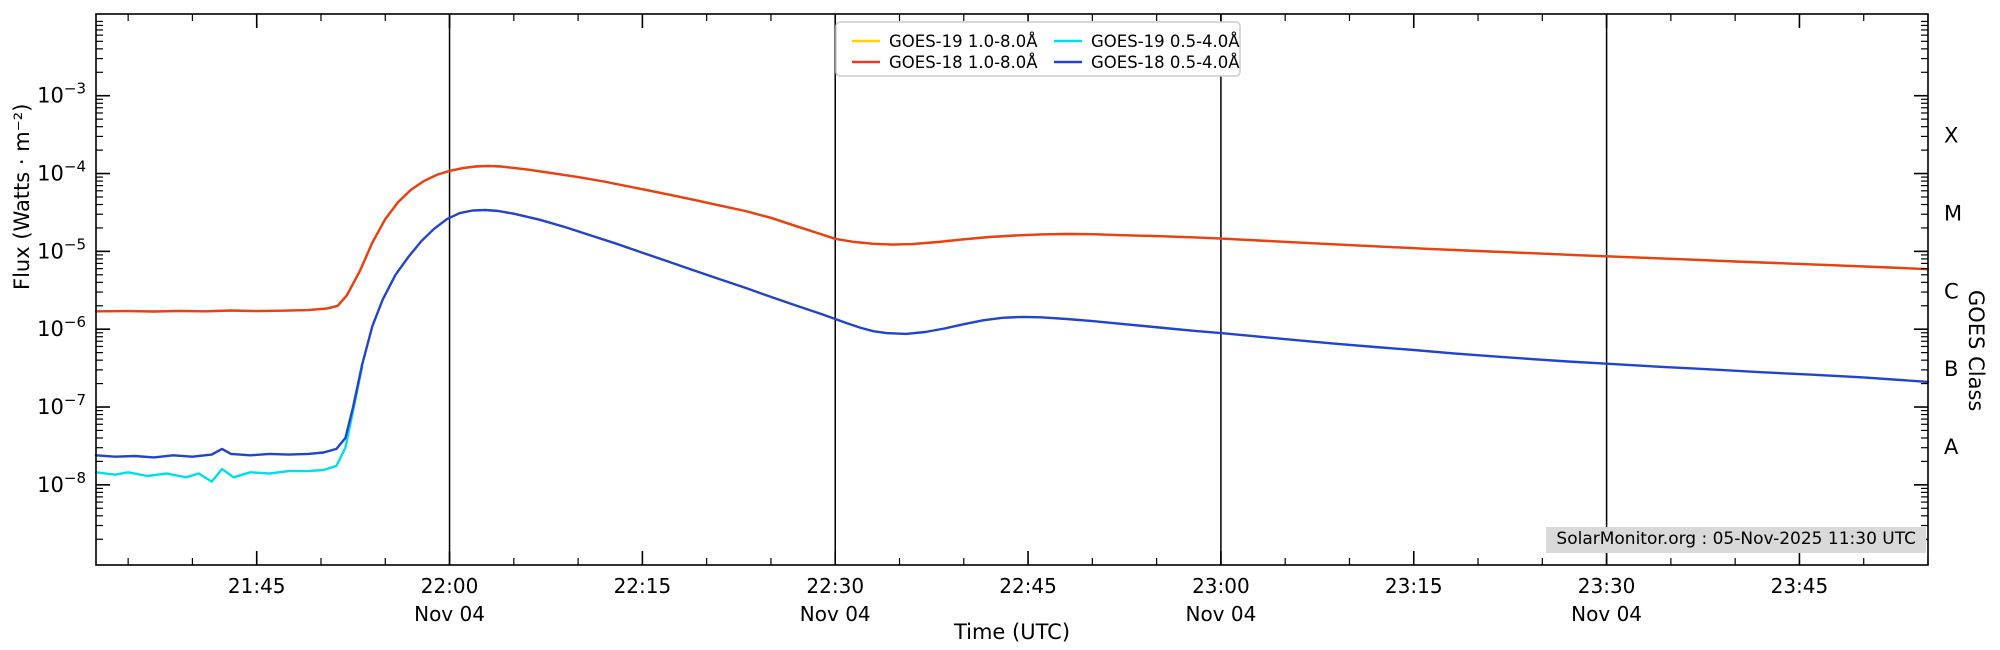 The width and height of the screenshot is (2000, 650). What do you see at coordinates (61, 94) in the screenshot?
I see `y-tick-label: 10⁻³` at bounding box center [61, 94].